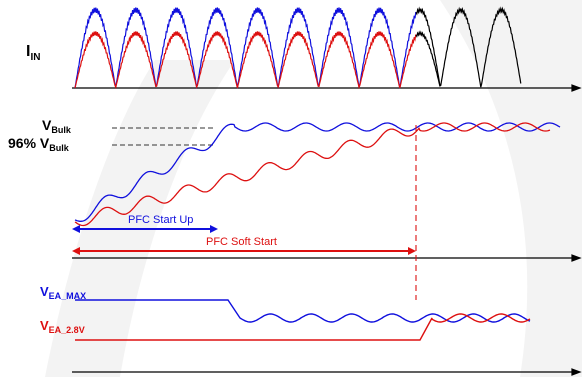 The height and width of the screenshot is (377, 582). I want to click on iin-black-small-trace, so click(428, 58).